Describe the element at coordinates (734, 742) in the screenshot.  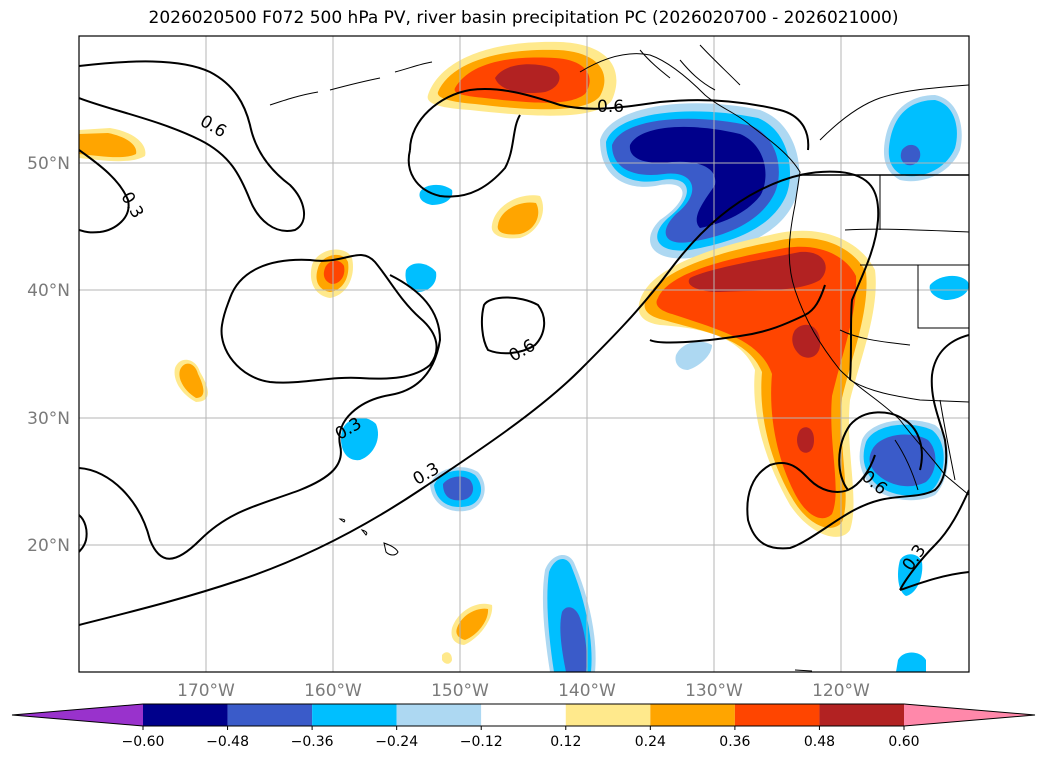
I see `colorbar-tick-label: 0.36` at that location.